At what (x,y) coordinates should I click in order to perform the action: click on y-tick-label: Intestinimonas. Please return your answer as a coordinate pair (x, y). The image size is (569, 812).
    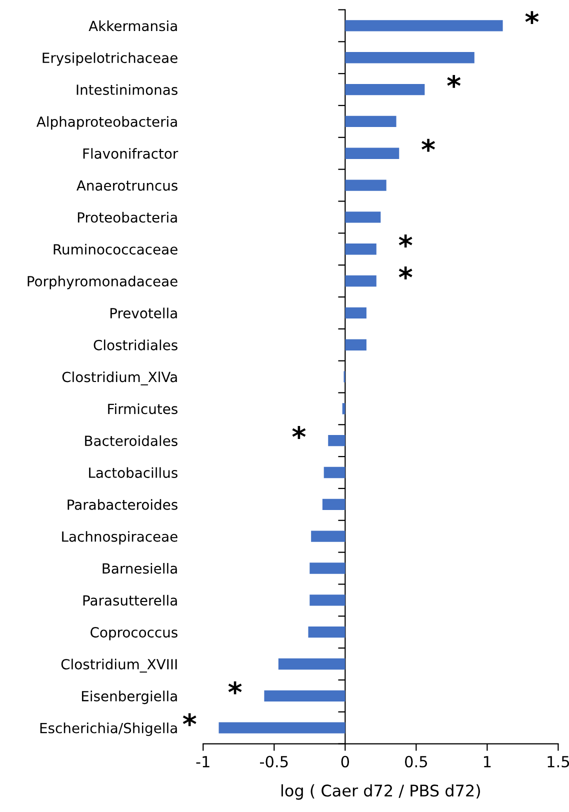
    Looking at the image, I should click on (127, 90).